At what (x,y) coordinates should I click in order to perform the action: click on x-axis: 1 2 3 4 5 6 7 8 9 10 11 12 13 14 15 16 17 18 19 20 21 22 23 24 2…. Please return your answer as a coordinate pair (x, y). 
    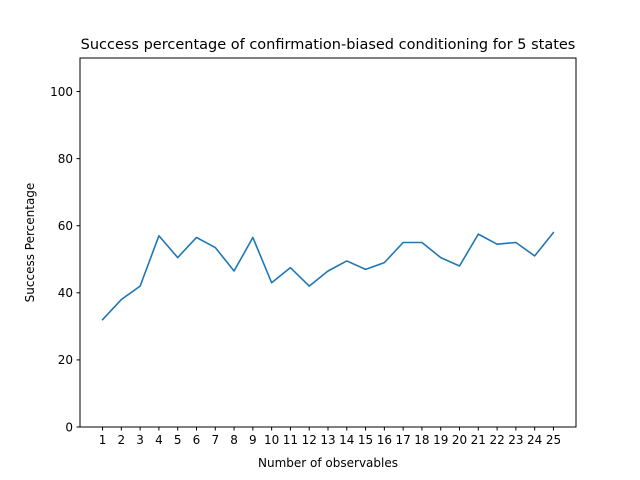
    Looking at the image, I should click on (330, 437).